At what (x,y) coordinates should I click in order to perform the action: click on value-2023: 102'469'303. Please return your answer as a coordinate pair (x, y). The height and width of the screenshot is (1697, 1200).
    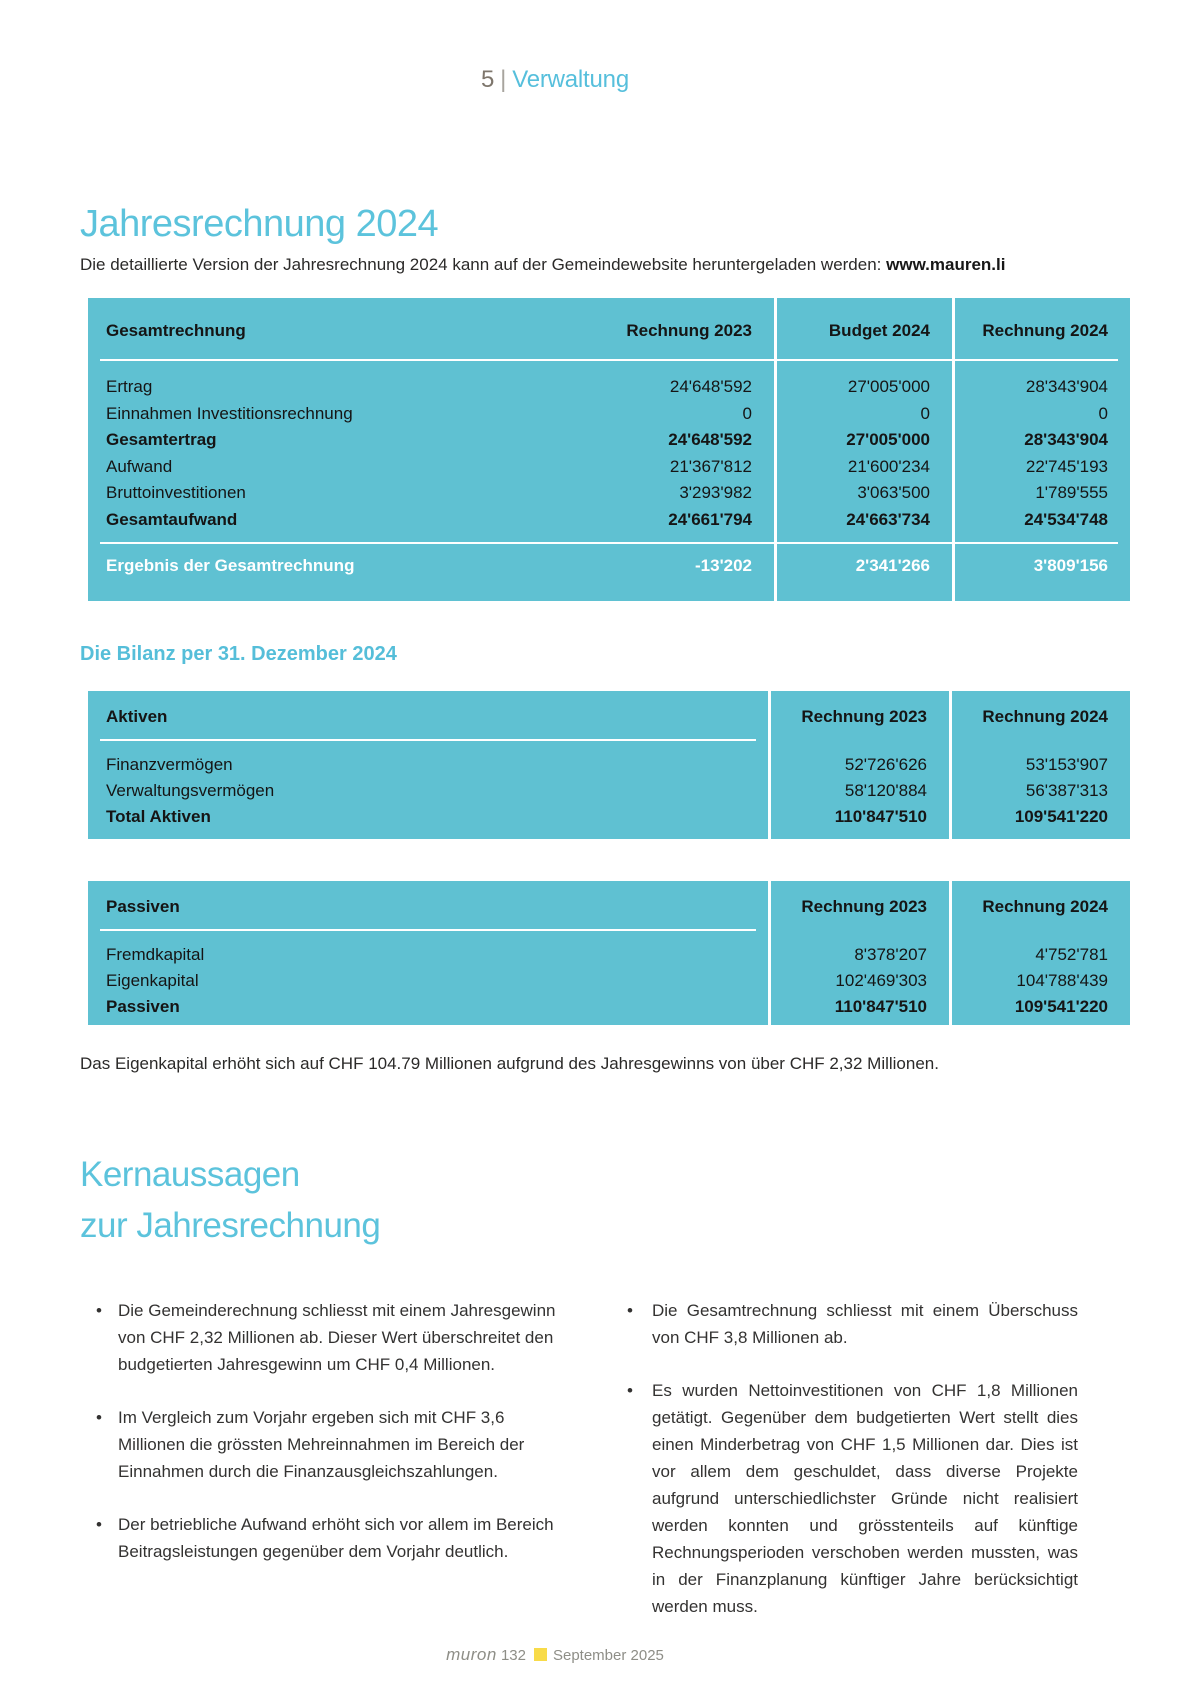
    Looking at the image, I should click on (881, 980).